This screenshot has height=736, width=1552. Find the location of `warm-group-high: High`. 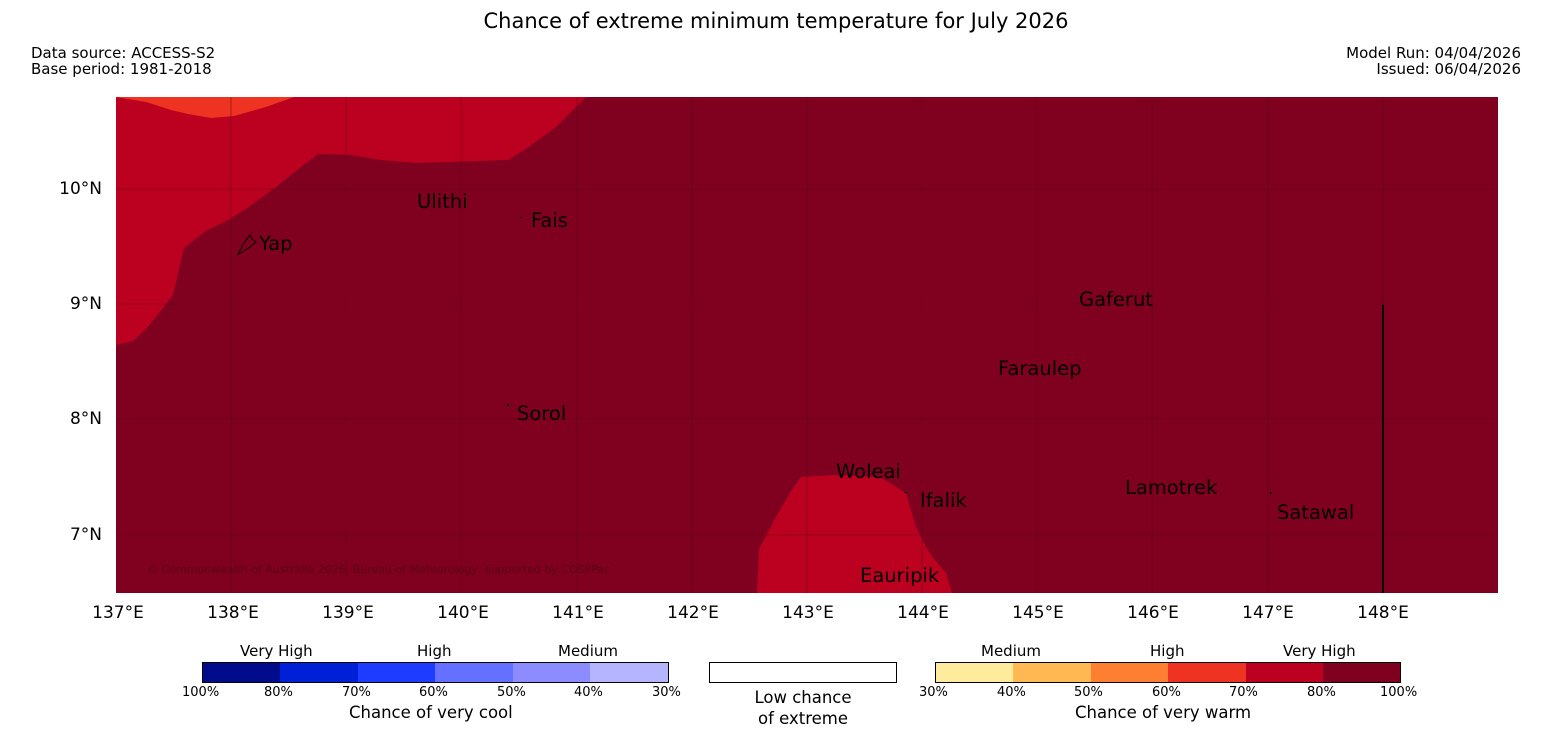

warm-group-high: High is located at coordinates (1167, 651).